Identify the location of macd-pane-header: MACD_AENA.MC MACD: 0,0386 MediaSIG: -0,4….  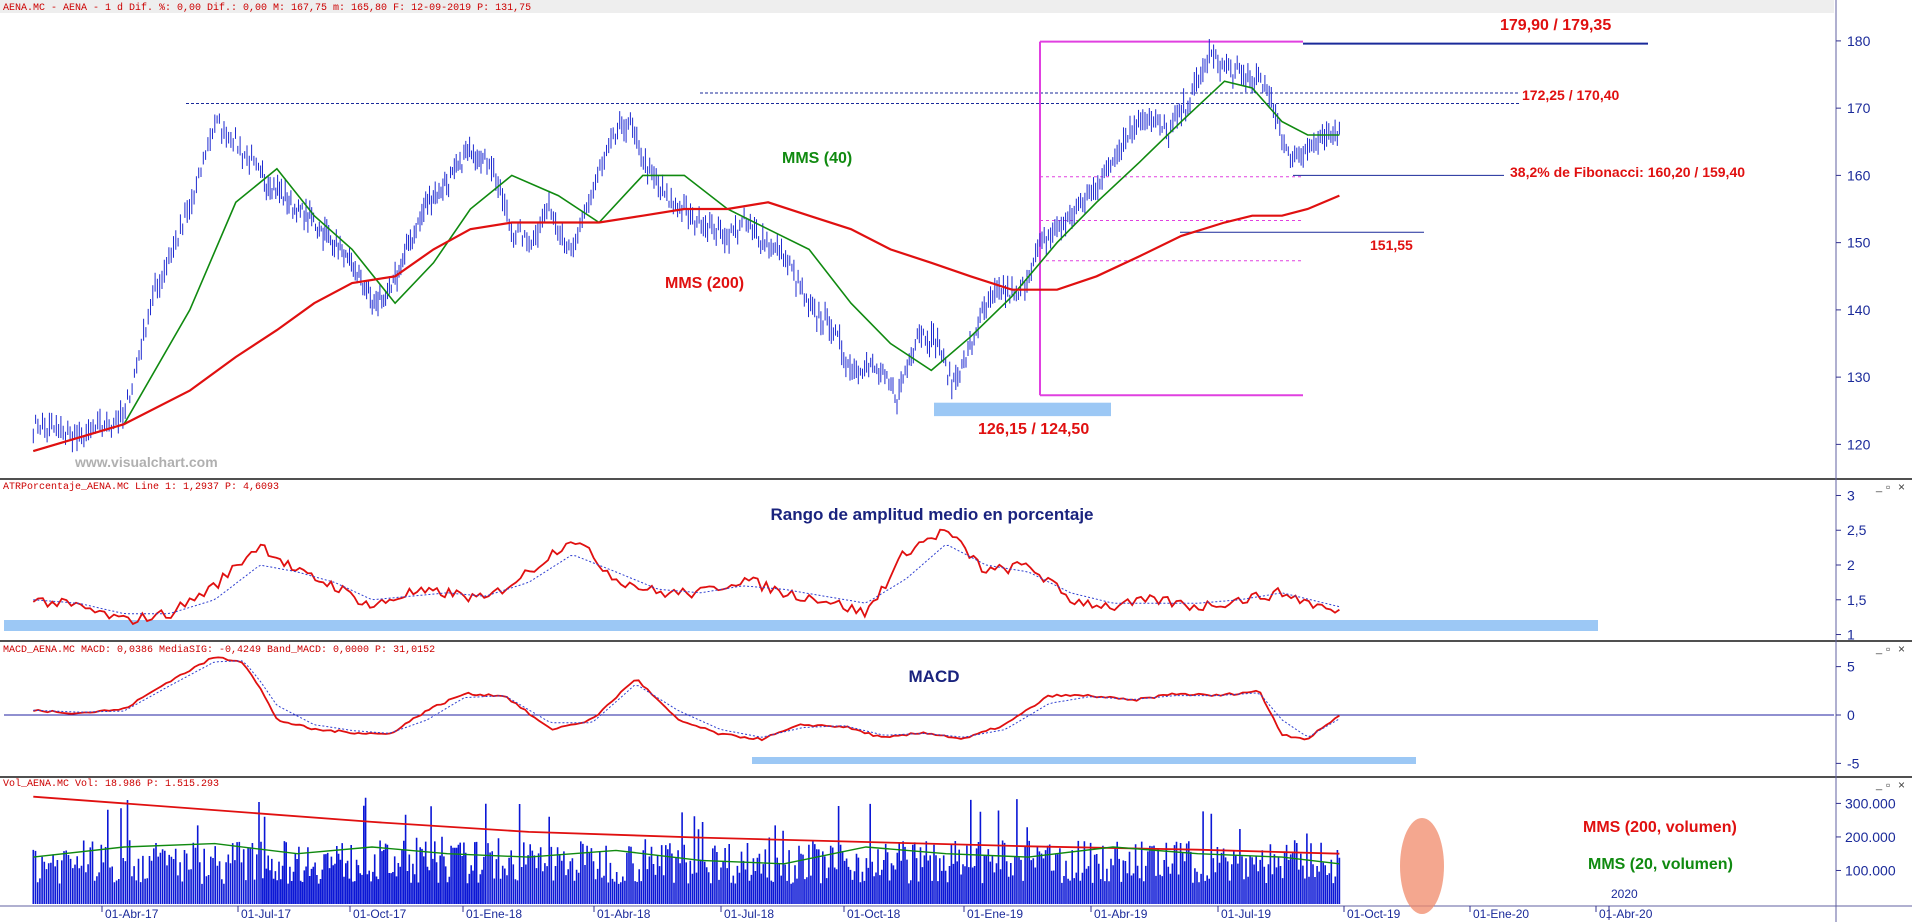
(219, 650).